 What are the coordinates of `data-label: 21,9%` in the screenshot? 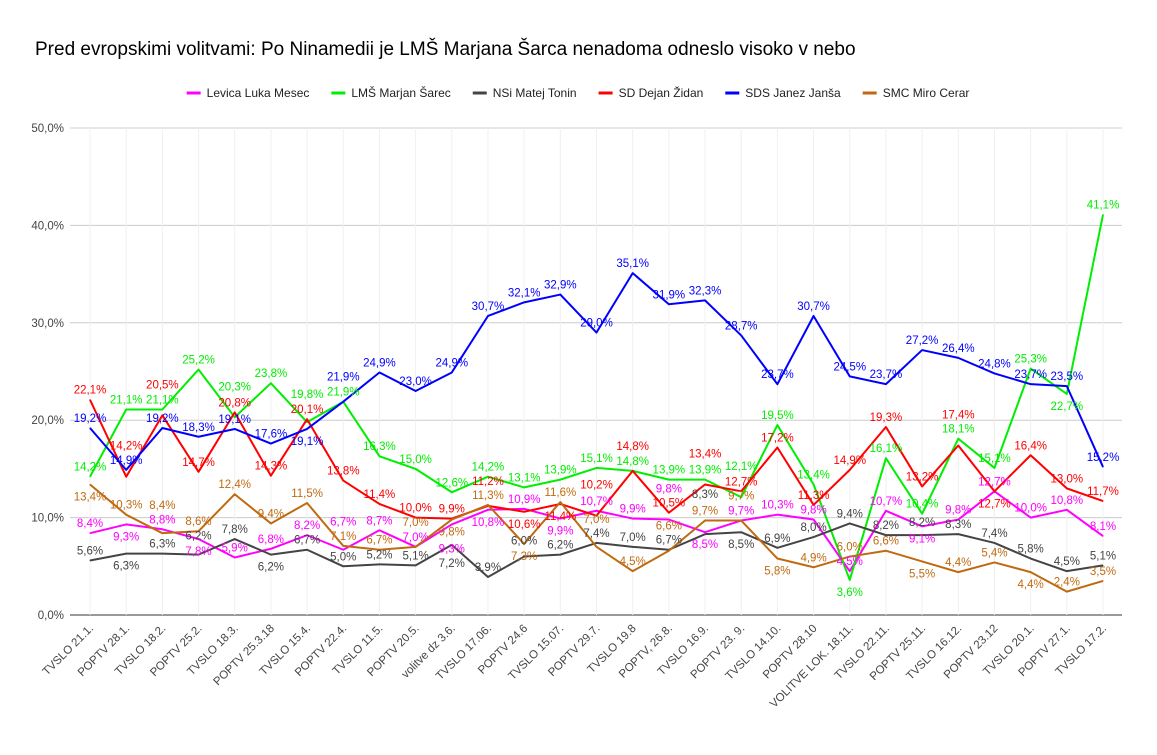 It's located at (343, 393).